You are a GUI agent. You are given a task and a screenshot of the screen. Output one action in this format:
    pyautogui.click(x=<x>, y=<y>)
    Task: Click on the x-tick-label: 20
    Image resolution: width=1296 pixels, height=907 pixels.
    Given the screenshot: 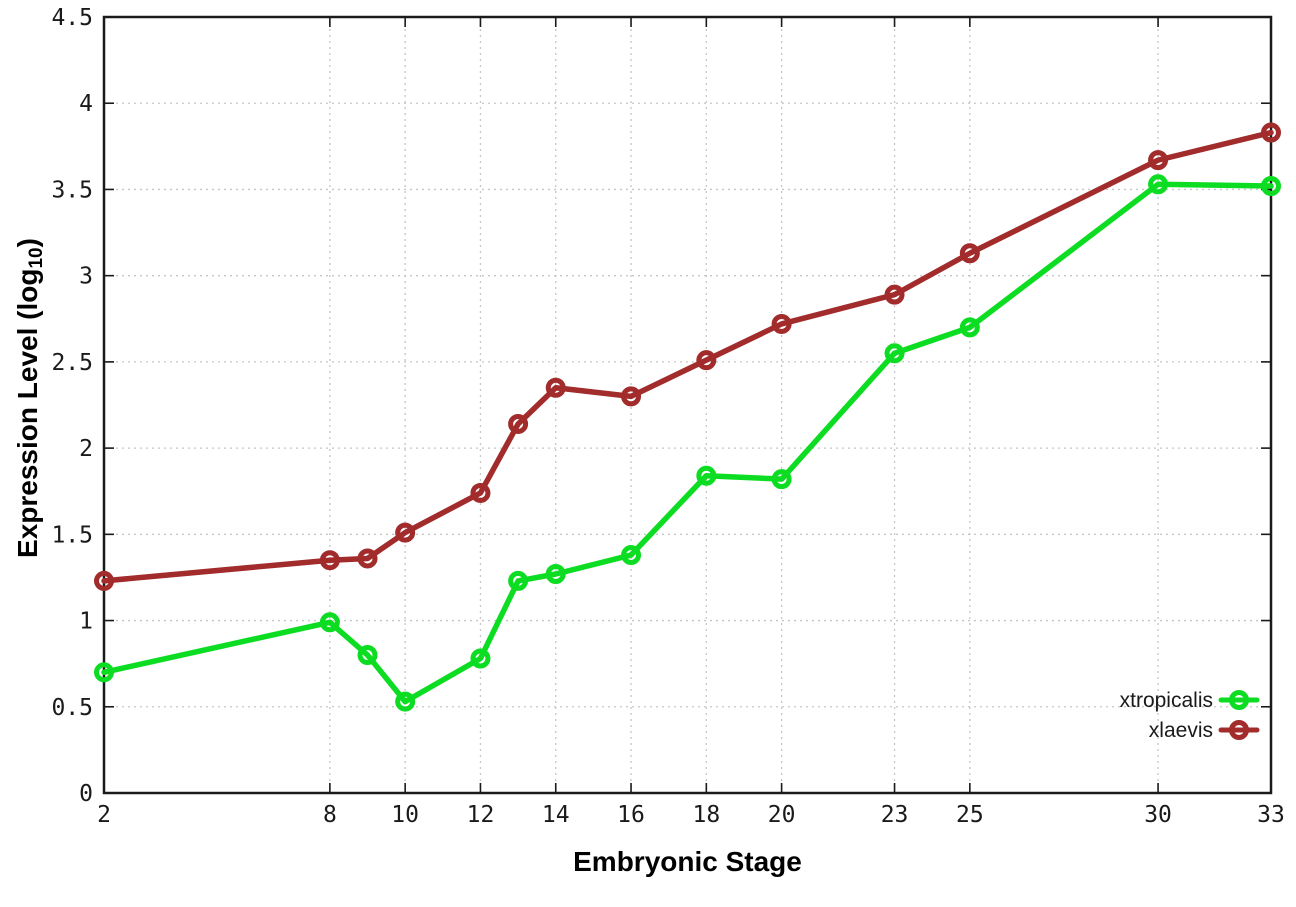 What is the action you would take?
    pyautogui.click(x=782, y=815)
    